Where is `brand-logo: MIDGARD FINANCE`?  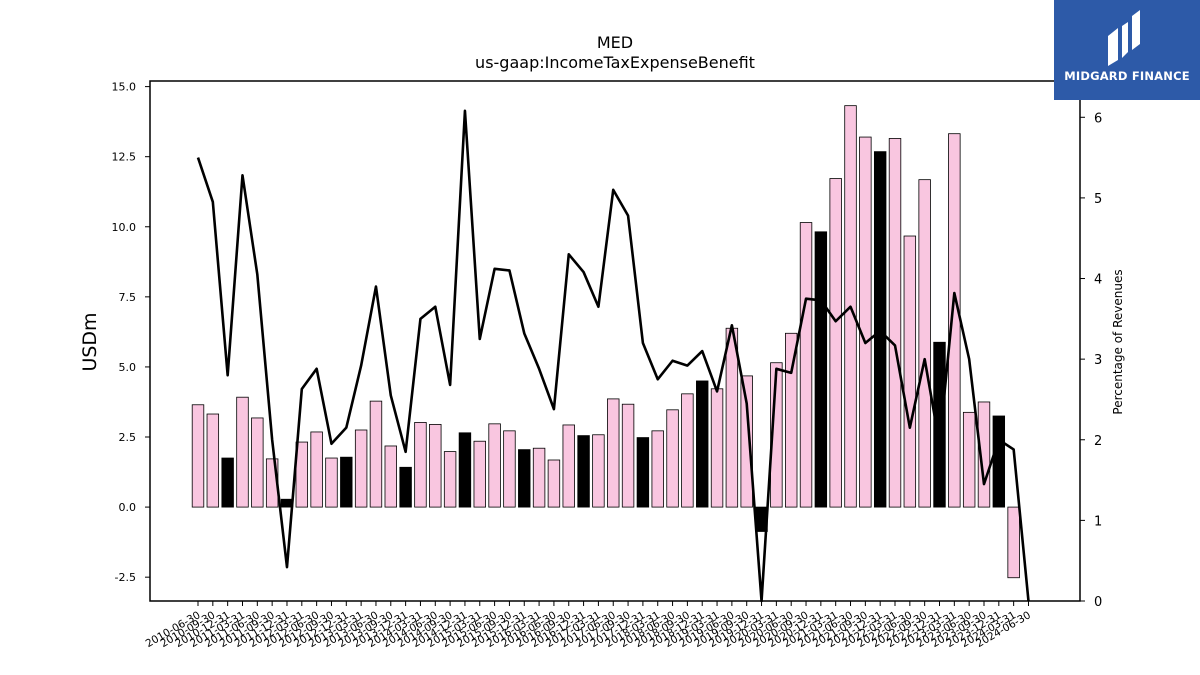 brand-logo: MIDGARD FINANCE is located at coordinates (1127, 50).